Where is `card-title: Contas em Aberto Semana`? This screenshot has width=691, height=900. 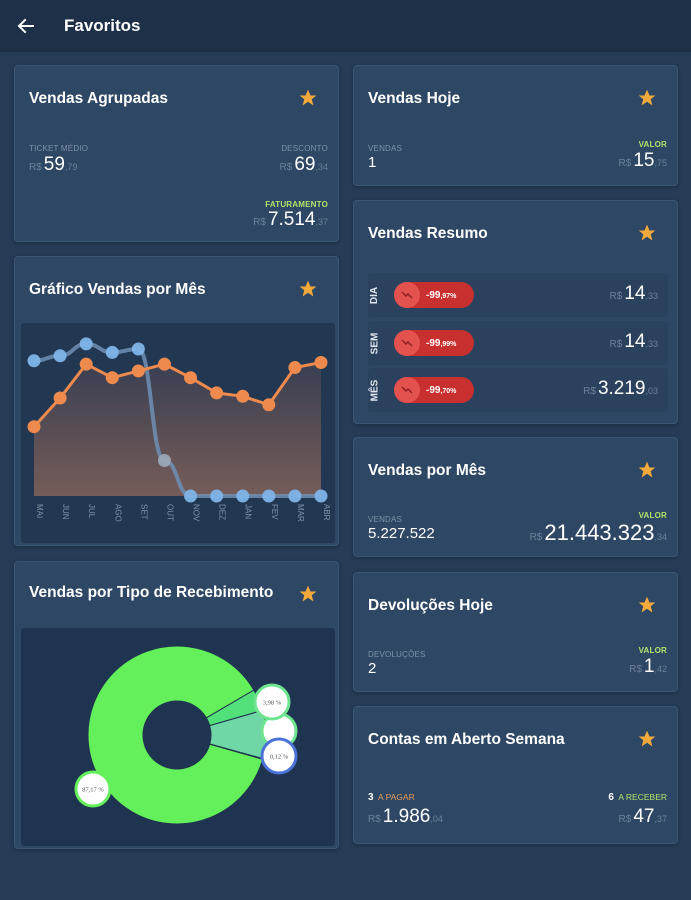
card-title: Contas em Aberto Semana is located at coordinates (466, 739).